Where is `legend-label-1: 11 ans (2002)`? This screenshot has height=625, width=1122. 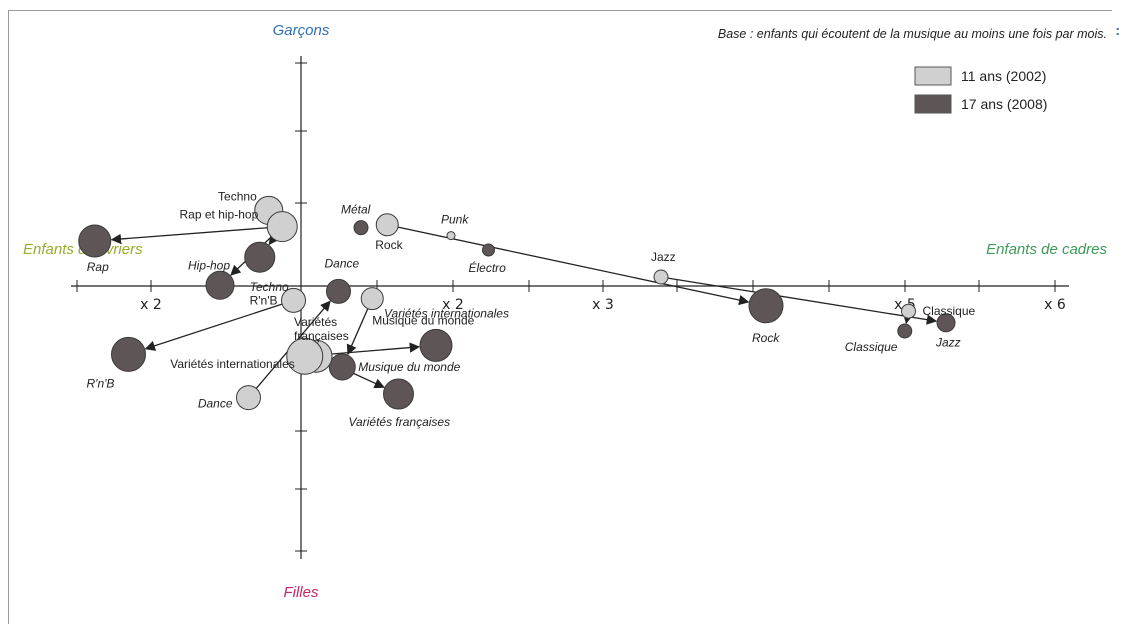 legend-label-1: 11 ans (2002) is located at coordinates (1003, 76).